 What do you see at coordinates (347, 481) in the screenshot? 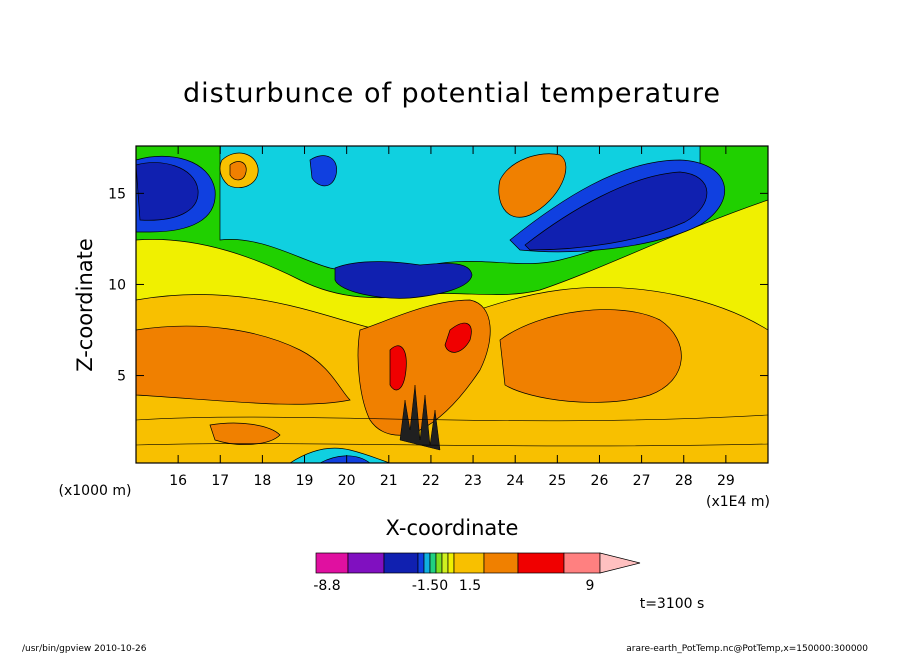
I see `x-tick-label: 20` at bounding box center [347, 481].